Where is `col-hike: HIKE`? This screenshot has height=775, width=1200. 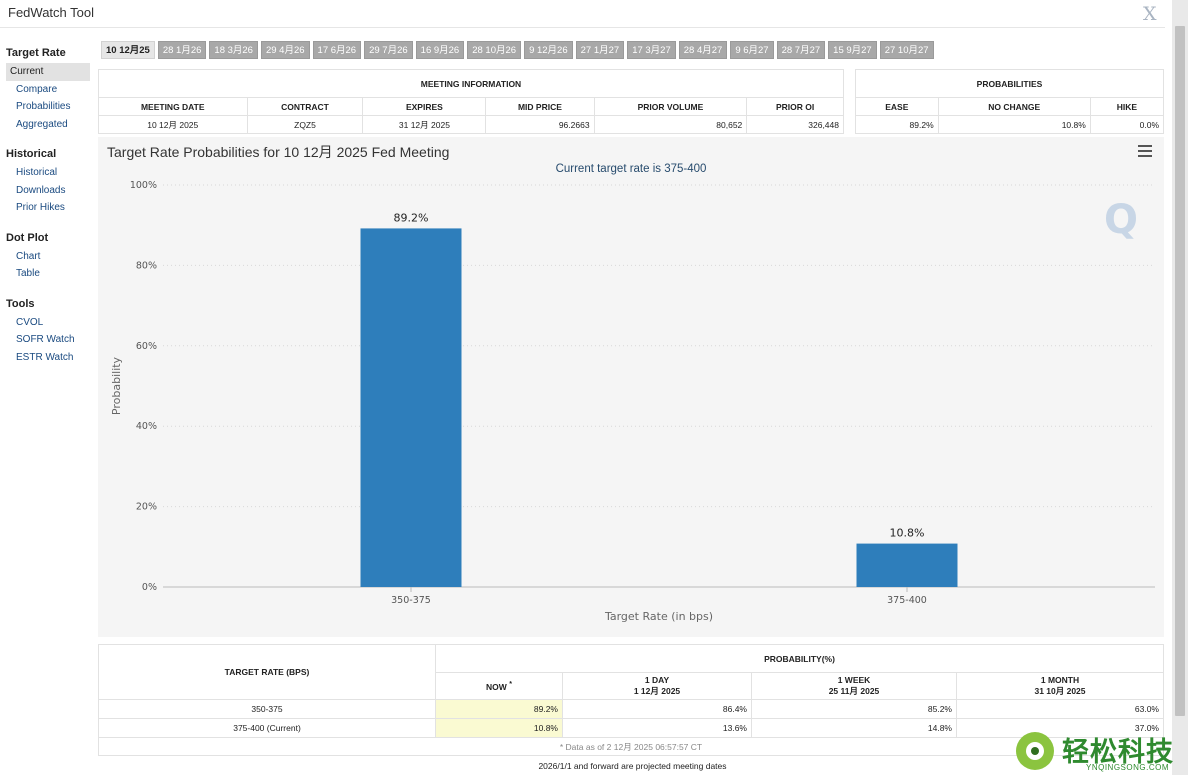
col-hike: HIKE is located at coordinates (1127, 106).